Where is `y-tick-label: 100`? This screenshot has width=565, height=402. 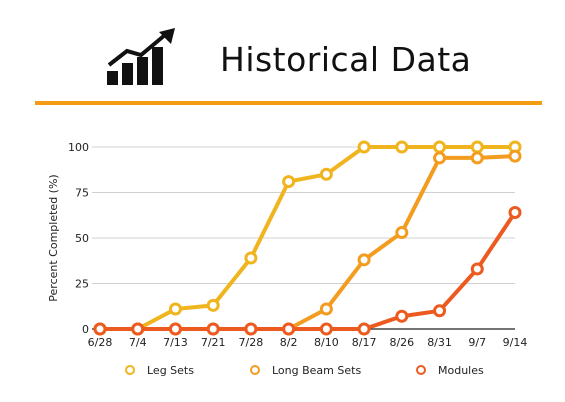
y-tick-label: 100 is located at coordinates (78, 147).